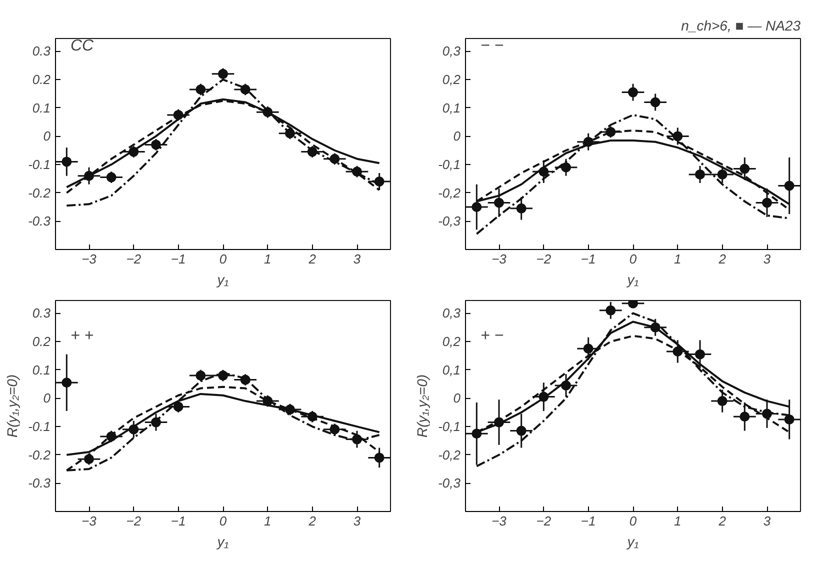 The image size is (830, 577). Describe the element at coordinates (82, 336) in the screenshot. I see `annotation: + +` at that location.